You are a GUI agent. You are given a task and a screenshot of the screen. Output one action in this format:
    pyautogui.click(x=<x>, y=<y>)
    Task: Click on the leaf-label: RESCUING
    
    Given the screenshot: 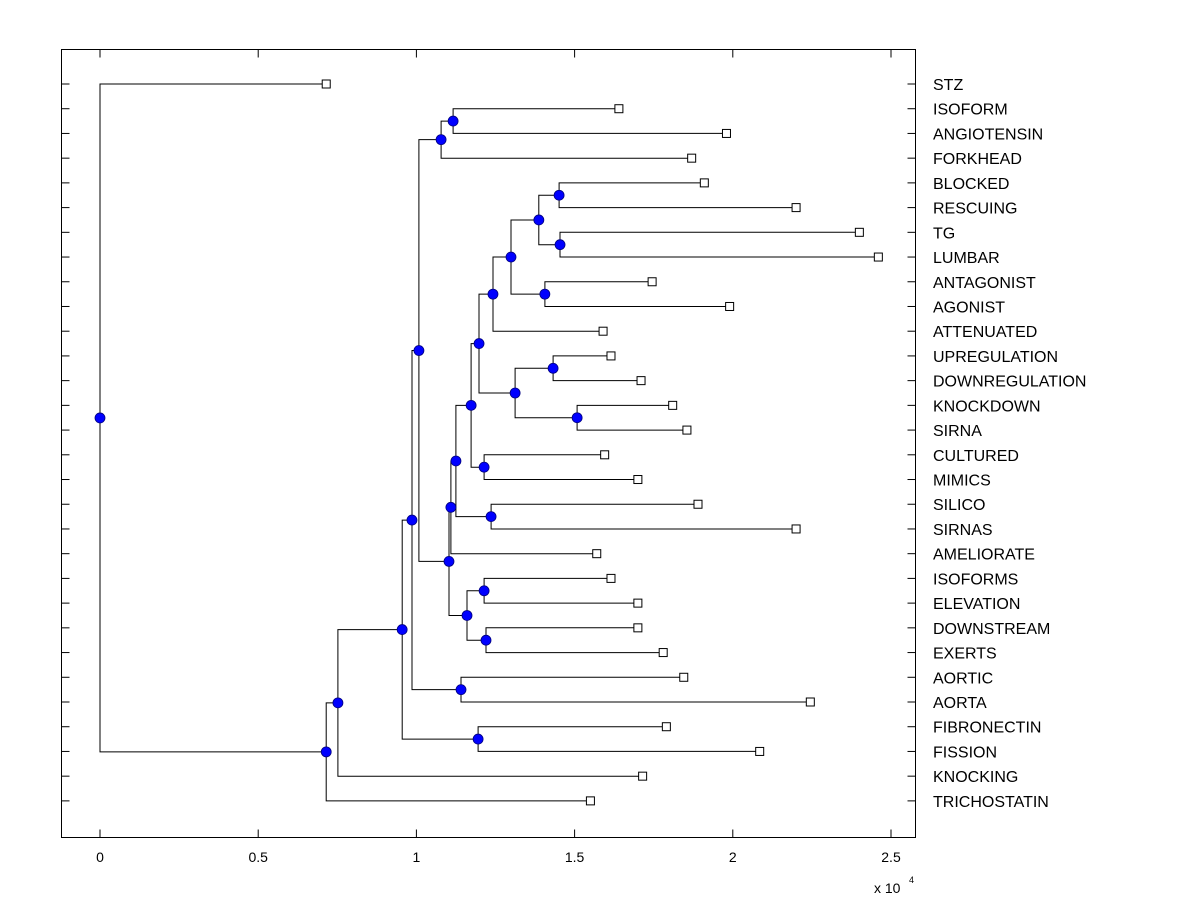 What is the action you would take?
    pyautogui.click(x=975, y=209)
    